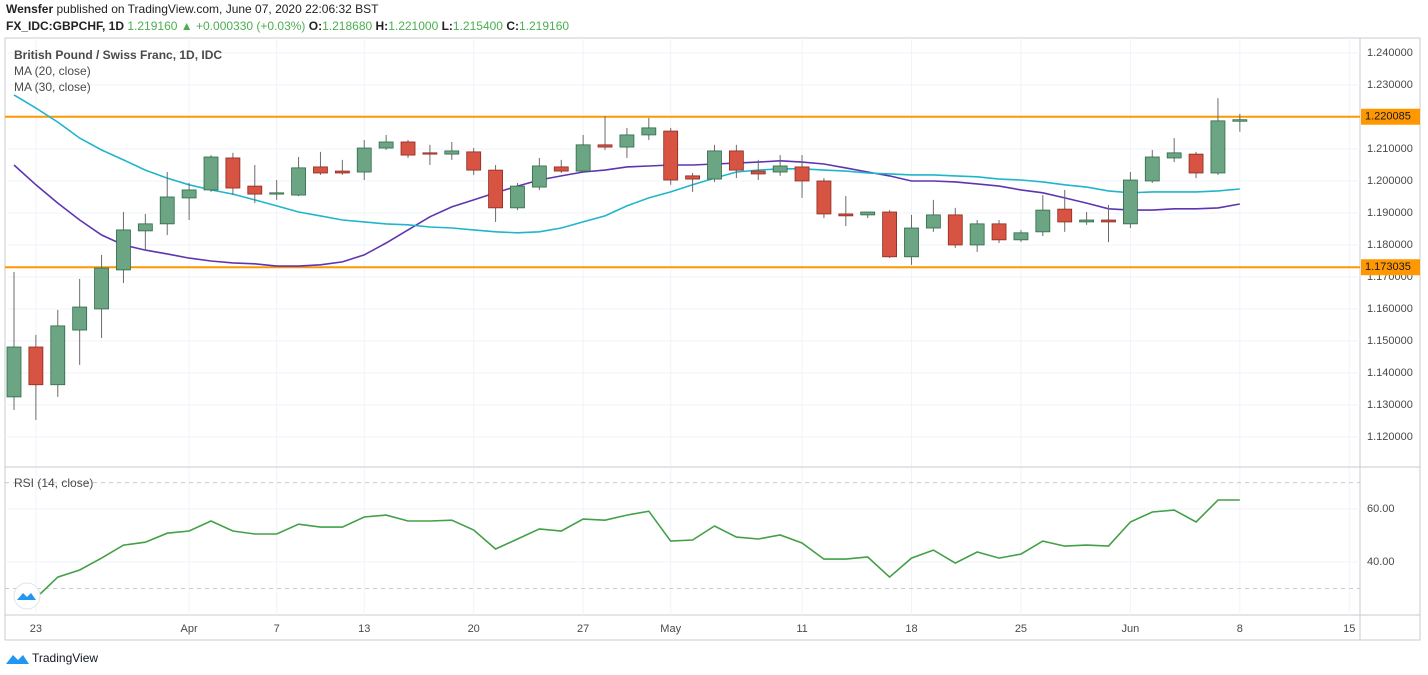 This screenshot has width=1428, height=675. What do you see at coordinates (1240, 629) in the screenshot?
I see `x-tick-label: 8` at bounding box center [1240, 629].